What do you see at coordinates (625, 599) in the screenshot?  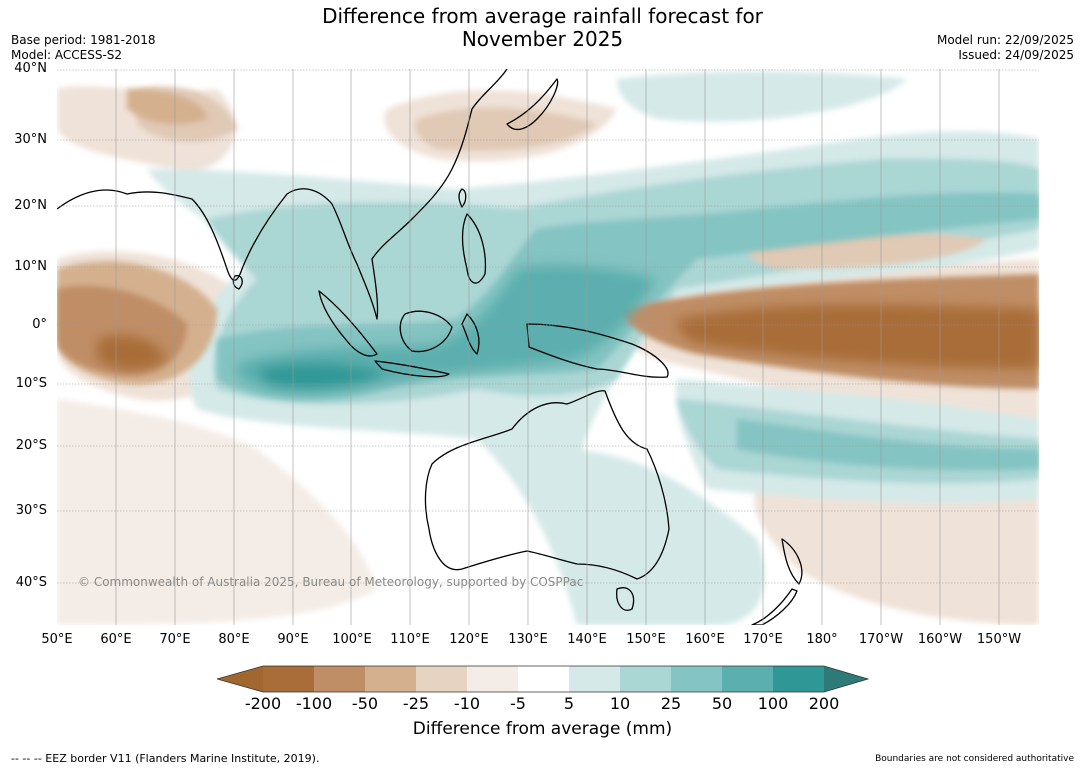 I see `tasmania-coast` at bounding box center [625, 599].